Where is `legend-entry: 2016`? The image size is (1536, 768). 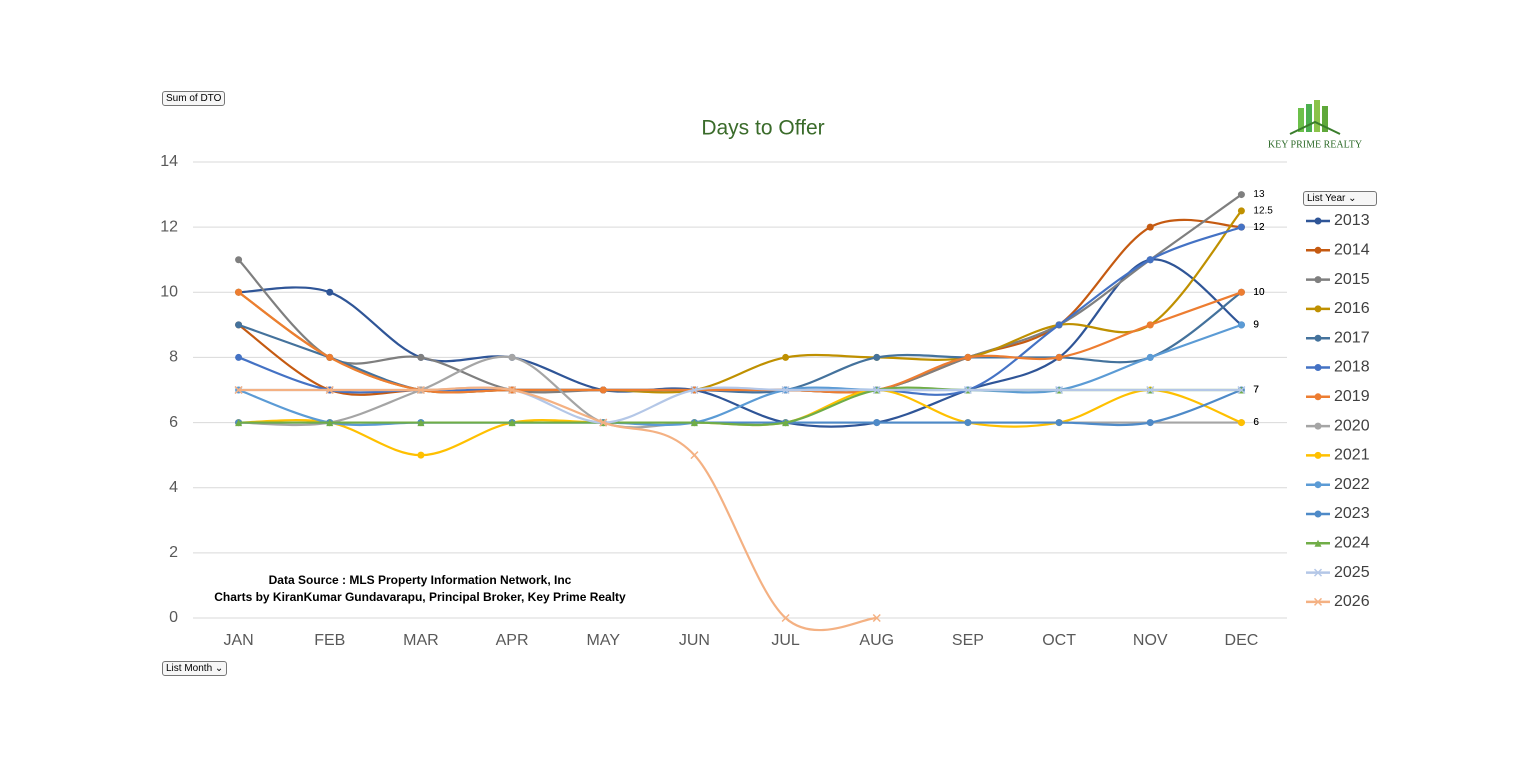 legend-entry: 2016 is located at coordinates (1338, 308).